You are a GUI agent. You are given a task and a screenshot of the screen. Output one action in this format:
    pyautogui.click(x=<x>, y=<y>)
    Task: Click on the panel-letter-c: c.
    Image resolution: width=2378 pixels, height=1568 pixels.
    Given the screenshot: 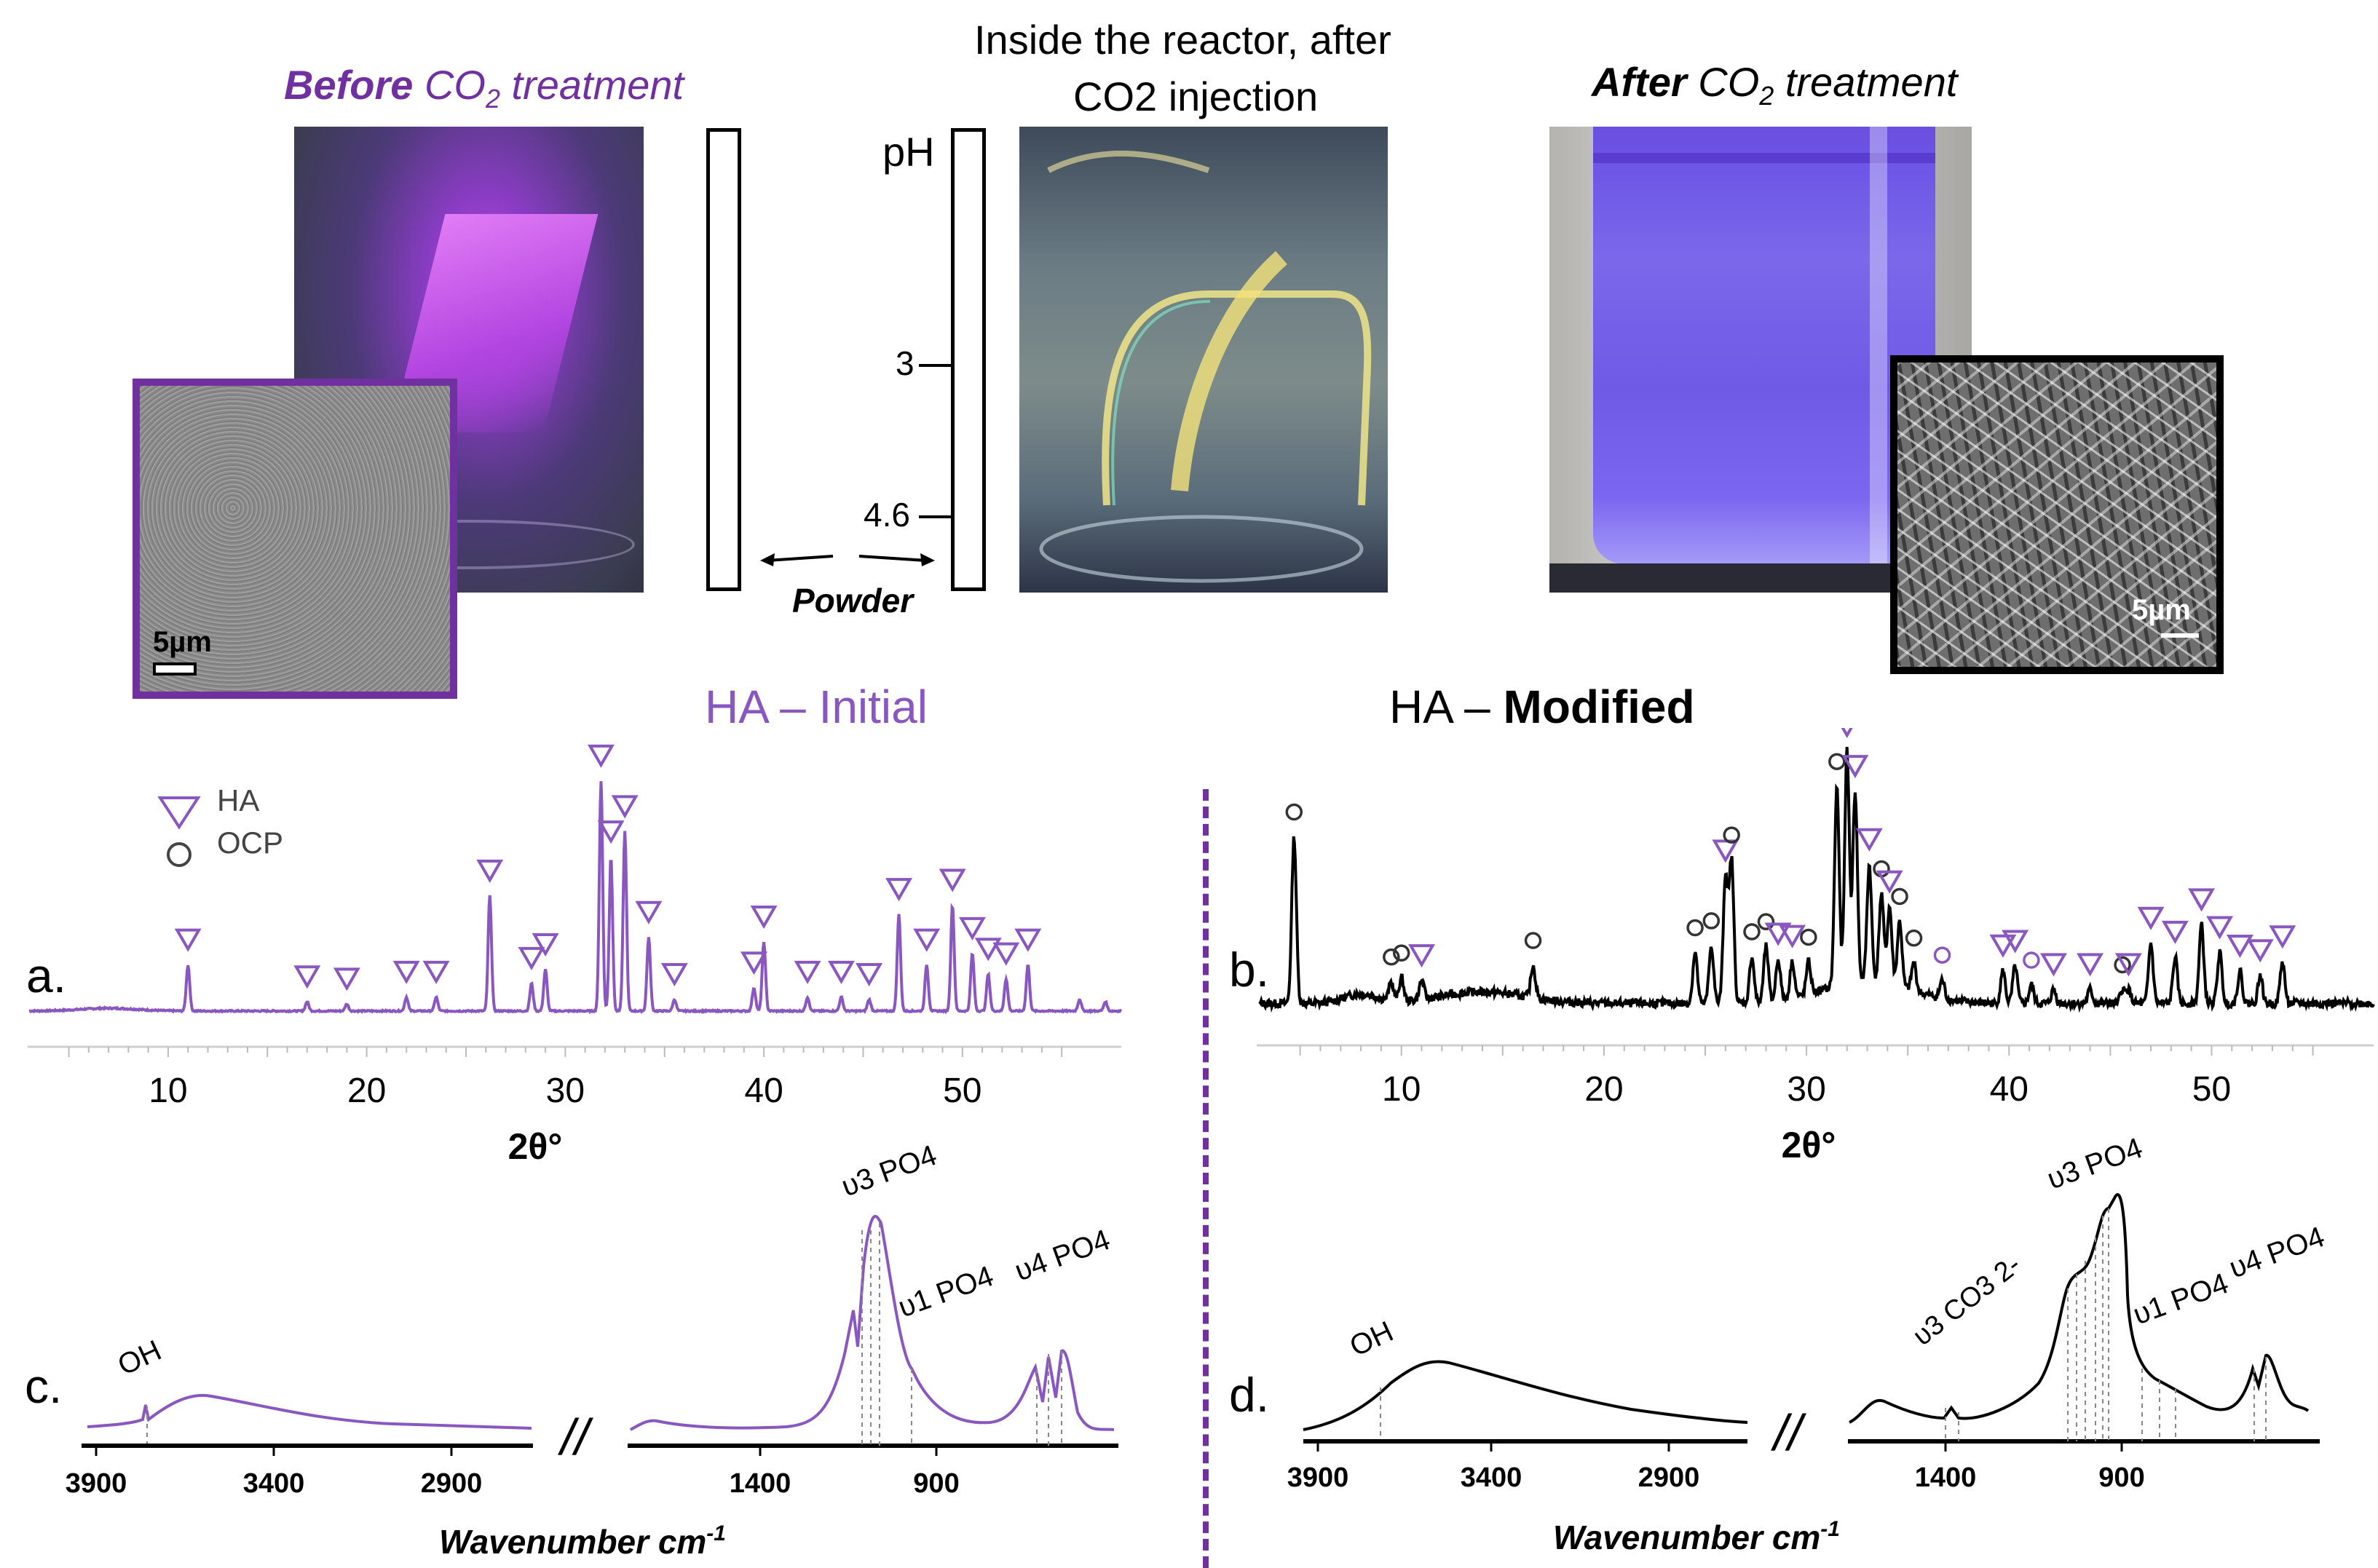 What is the action you would take?
    pyautogui.click(x=44, y=1386)
    